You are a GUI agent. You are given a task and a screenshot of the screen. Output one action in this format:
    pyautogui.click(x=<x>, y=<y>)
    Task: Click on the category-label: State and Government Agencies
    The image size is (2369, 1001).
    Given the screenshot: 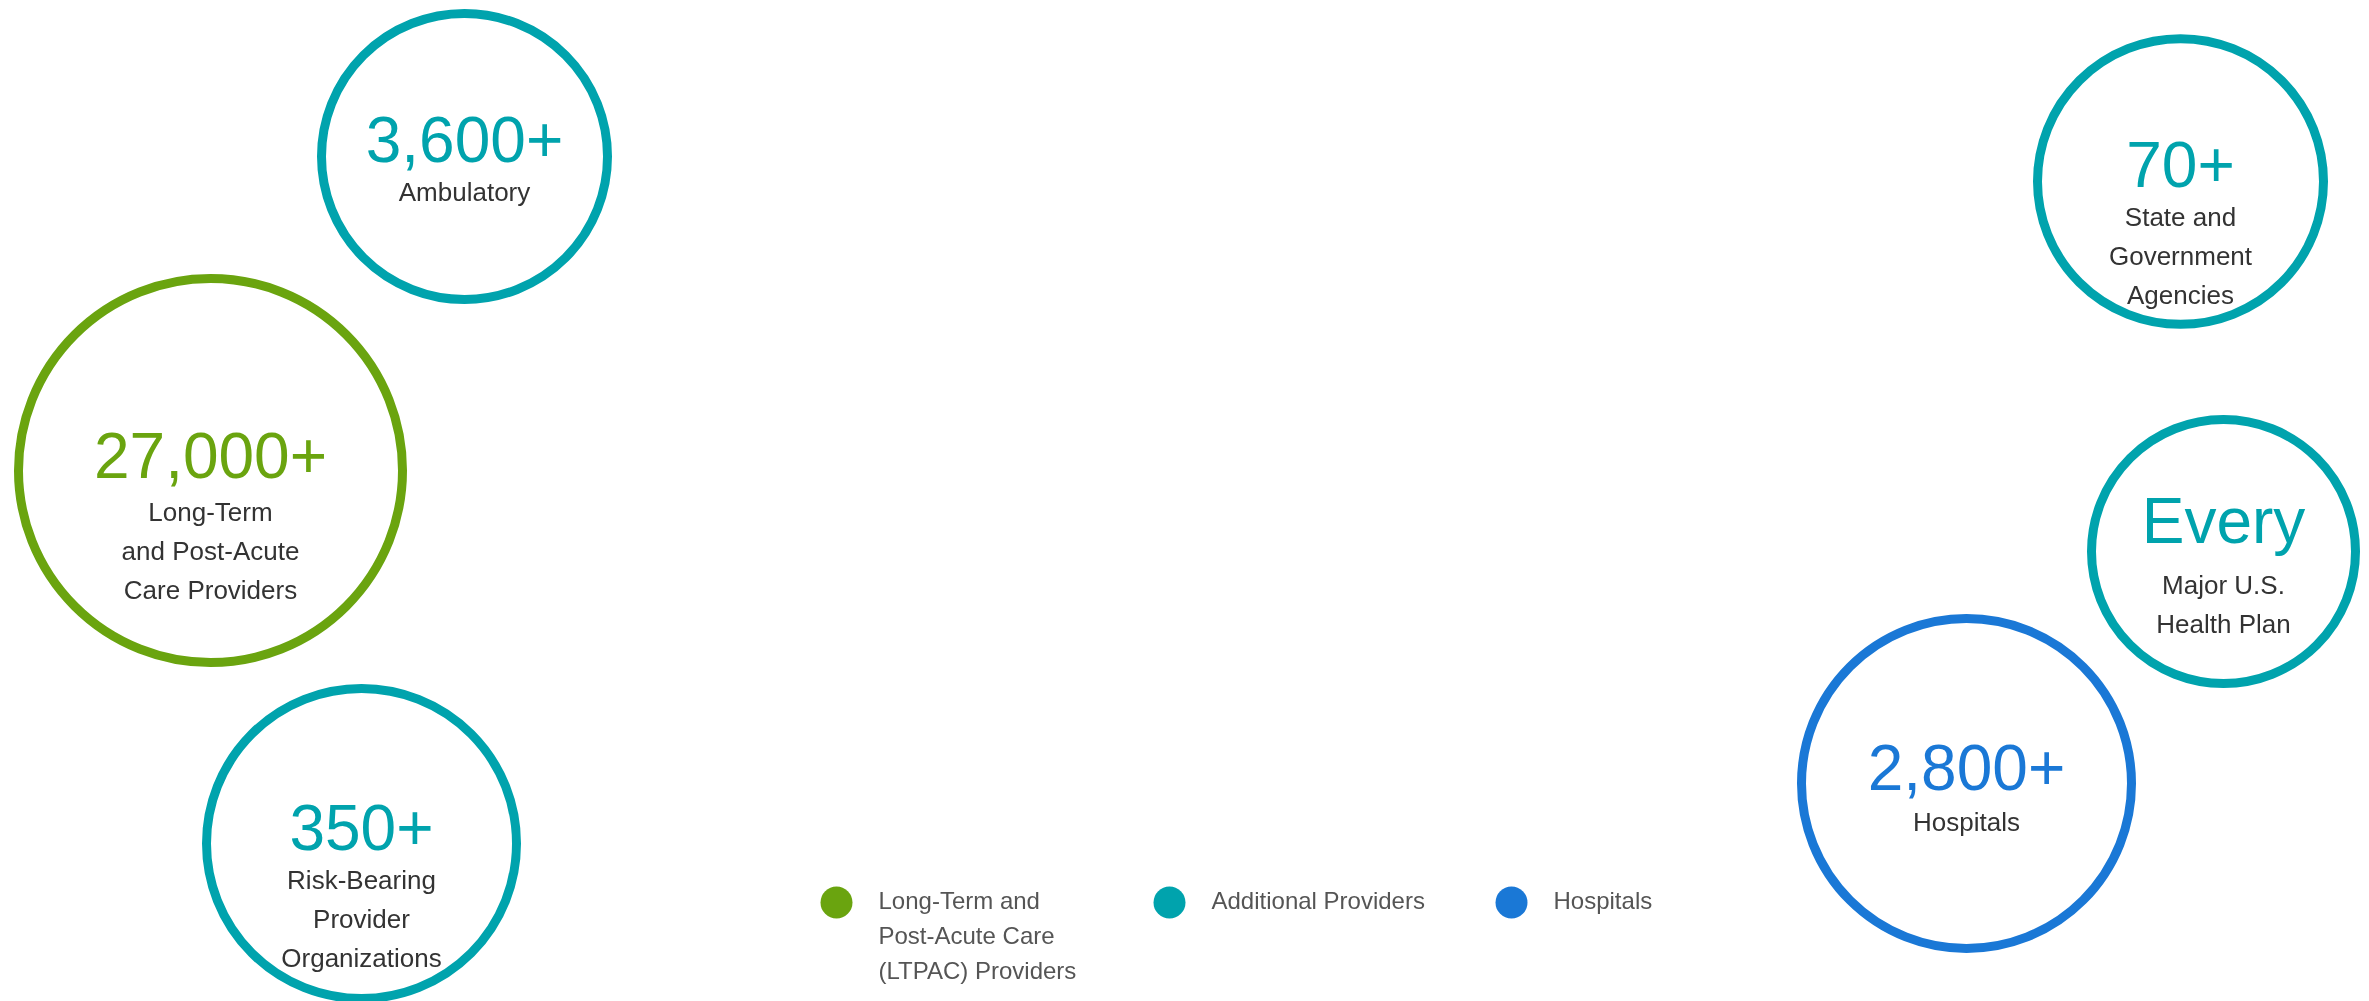 What is the action you would take?
    pyautogui.click(x=2180, y=255)
    